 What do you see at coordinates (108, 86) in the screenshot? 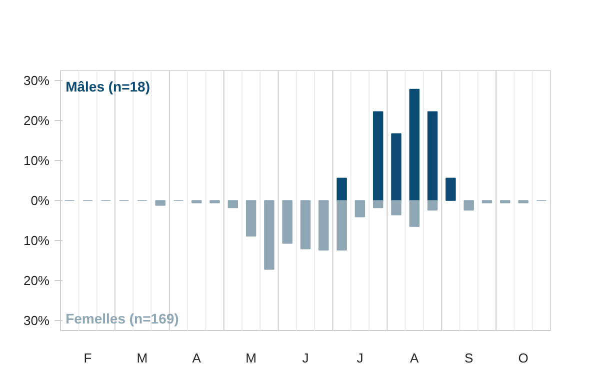
I see `text: Mâles (n=18)` at bounding box center [108, 86].